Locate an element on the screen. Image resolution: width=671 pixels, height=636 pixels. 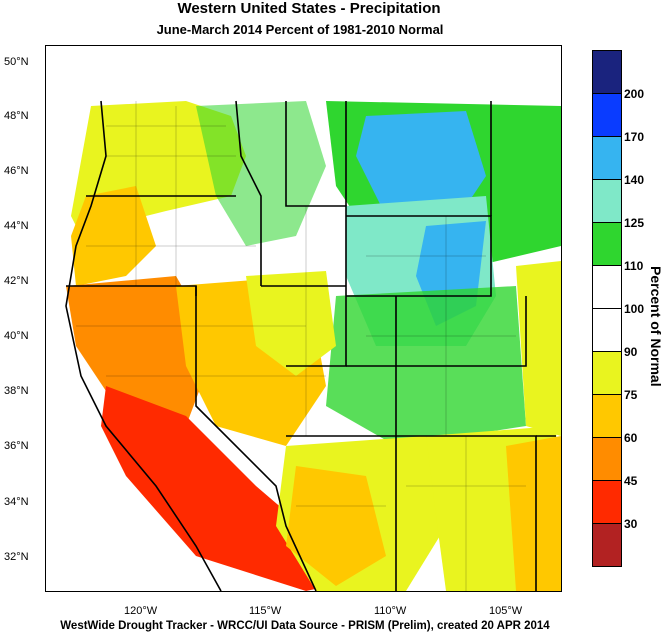
colorbar-label-140: 140 is located at coordinates (634, 180).